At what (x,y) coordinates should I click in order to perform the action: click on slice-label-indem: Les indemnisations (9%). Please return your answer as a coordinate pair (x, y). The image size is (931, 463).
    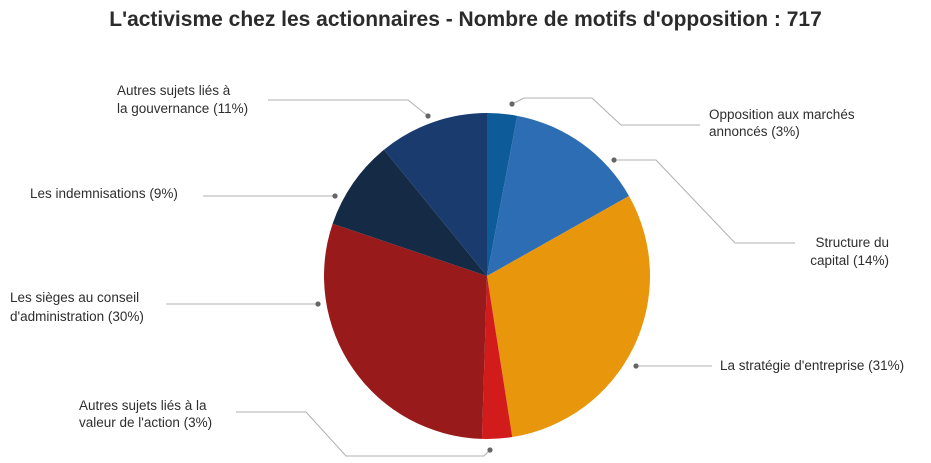
    Looking at the image, I should click on (104, 193).